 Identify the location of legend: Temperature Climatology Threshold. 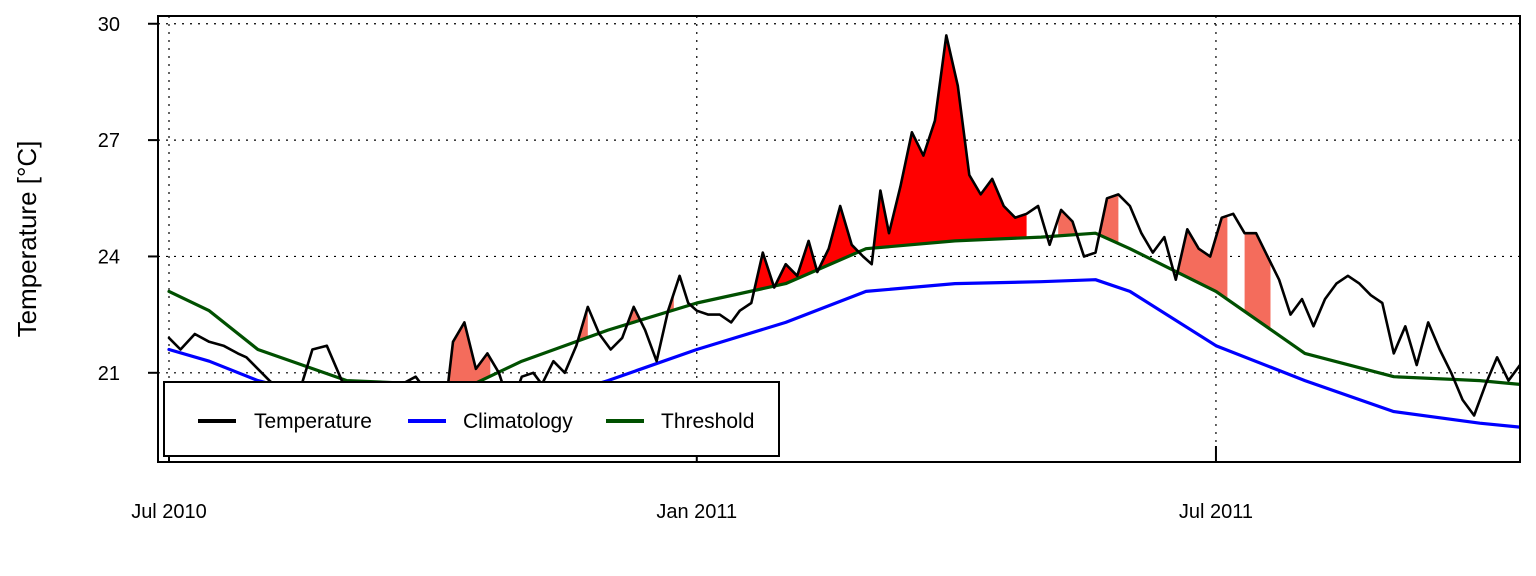
(471, 419).